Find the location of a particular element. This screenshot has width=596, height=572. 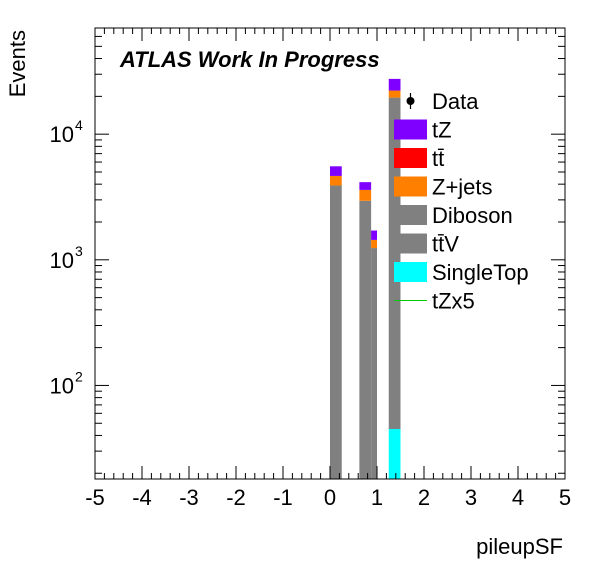

x-tick-label: -4 is located at coordinates (142, 497).